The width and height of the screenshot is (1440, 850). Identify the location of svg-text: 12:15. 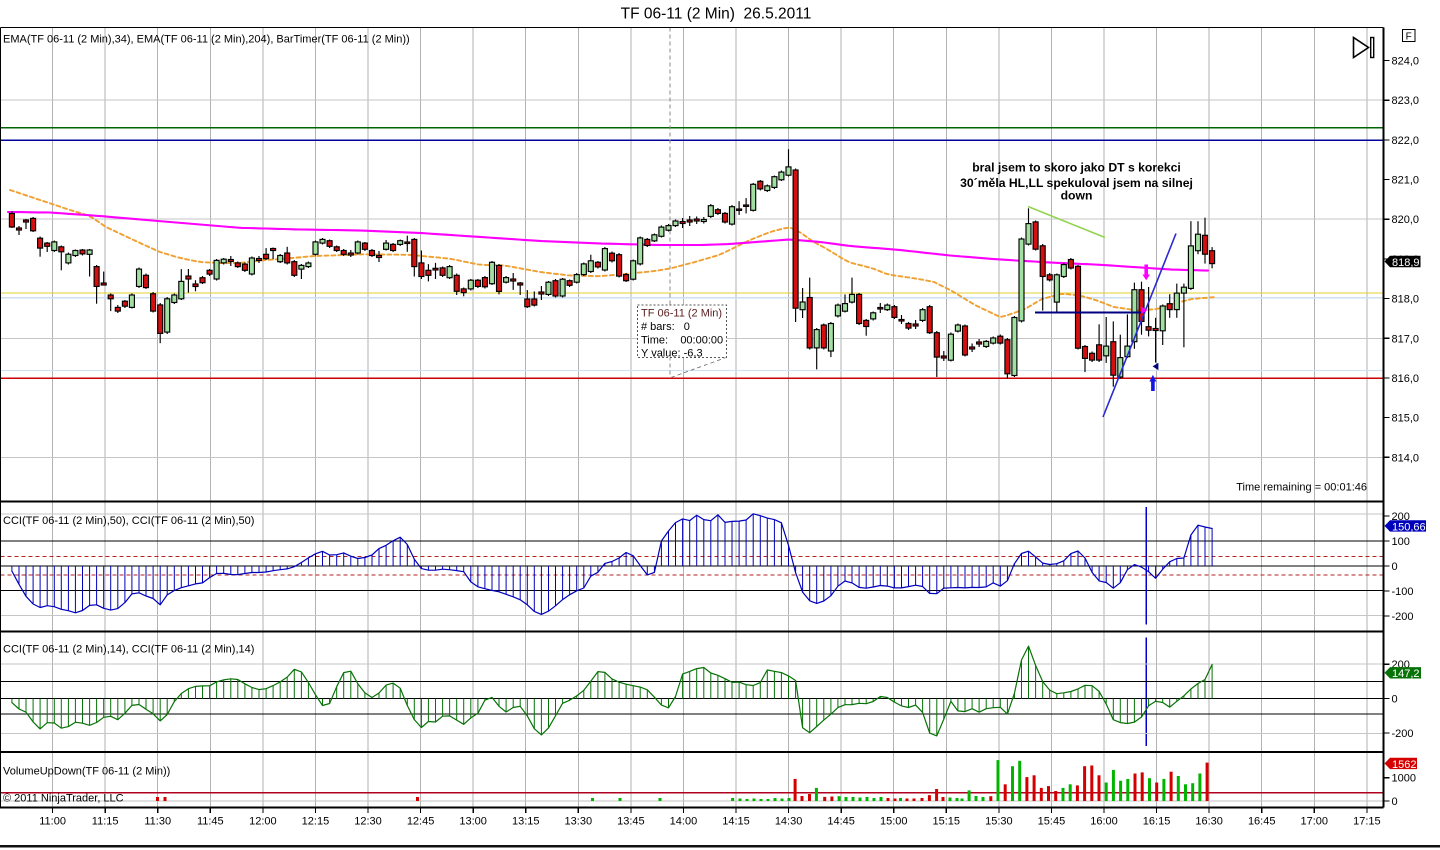
(316, 822).